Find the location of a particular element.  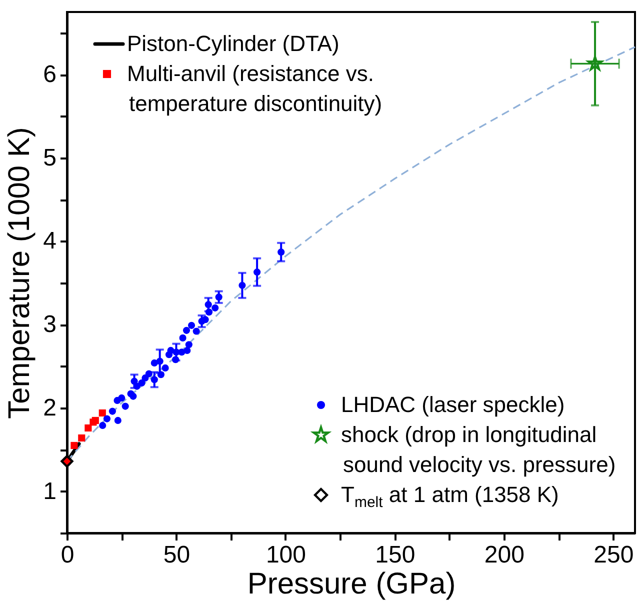

x-tick-label: 50 is located at coordinates (176, 555).